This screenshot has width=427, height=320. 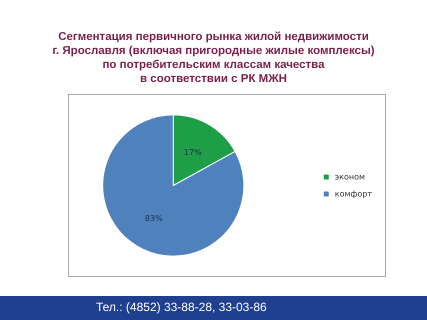 What do you see at coordinates (213, 58) in the screenshot?
I see `chart-title: Сегментация первичного рынка жилой недвижимости г. Ярославля (включая пригородные жилые комплексы) по потребительским классам качества в соответствии с РК МЖН` at bounding box center [213, 58].